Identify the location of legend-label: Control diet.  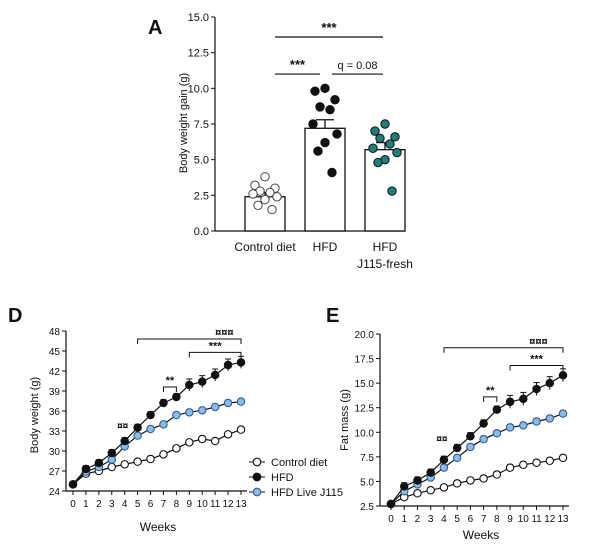
(299, 463).